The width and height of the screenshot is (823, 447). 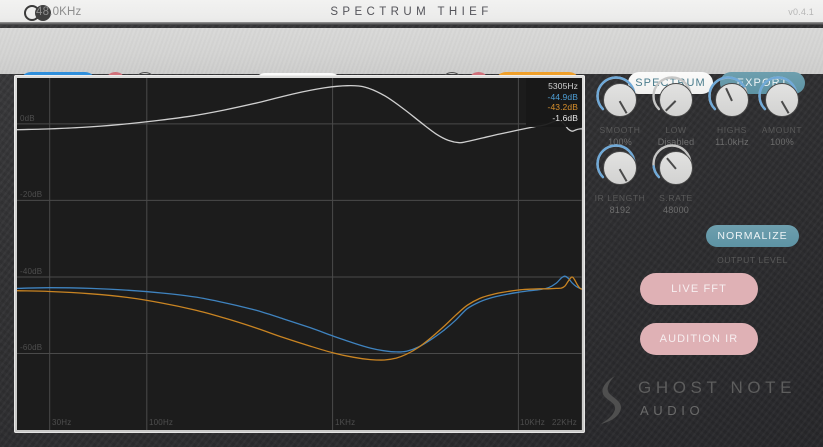 What do you see at coordinates (620, 198) in the screenshot?
I see `knob-label: IR LENGTH` at bounding box center [620, 198].